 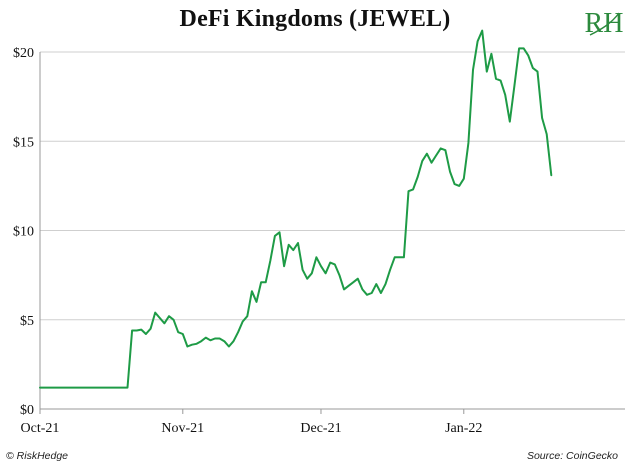 What do you see at coordinates (23, 53) in the screenshot?
I see `y-tick-label: $20` at bounding box center [23, 53].